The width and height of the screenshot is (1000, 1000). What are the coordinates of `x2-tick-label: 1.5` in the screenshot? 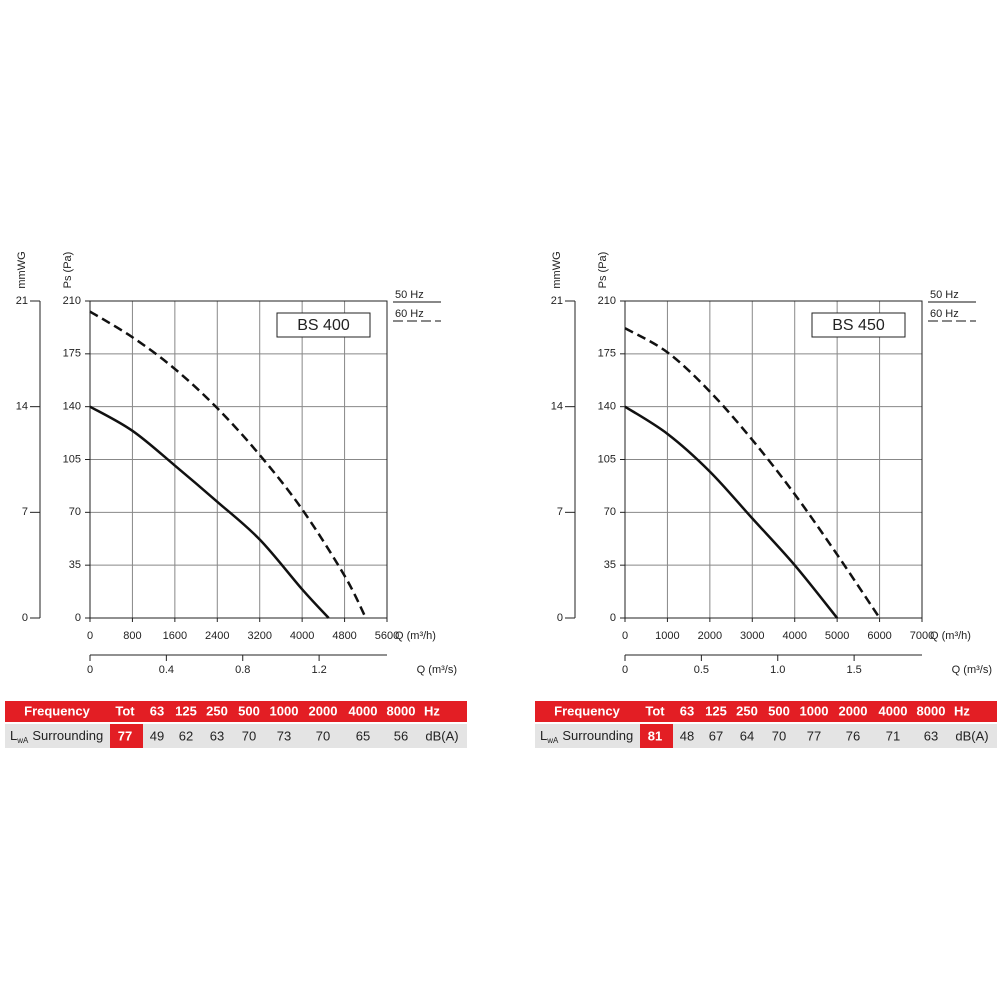 It's located at (853, 670).